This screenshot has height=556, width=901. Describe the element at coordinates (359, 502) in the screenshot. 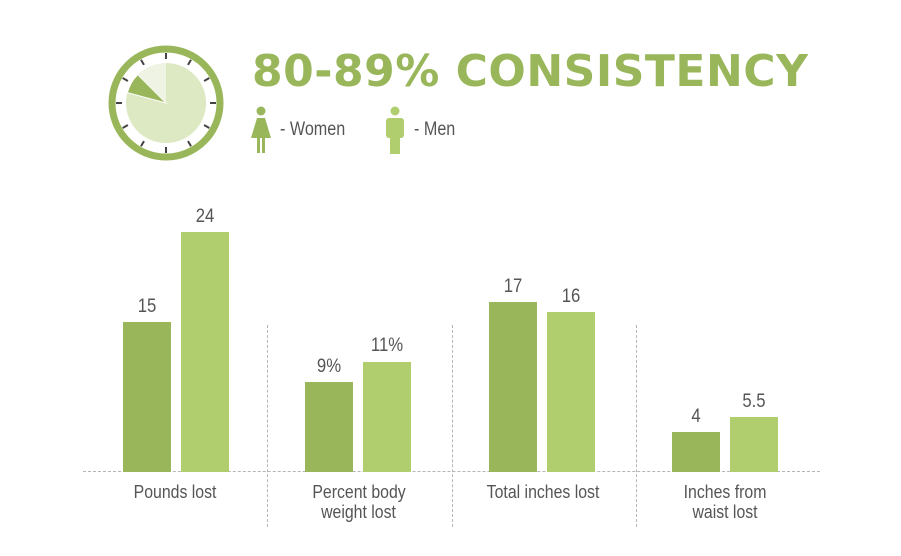

I see `category-label: Percent body weight lost` at that location.